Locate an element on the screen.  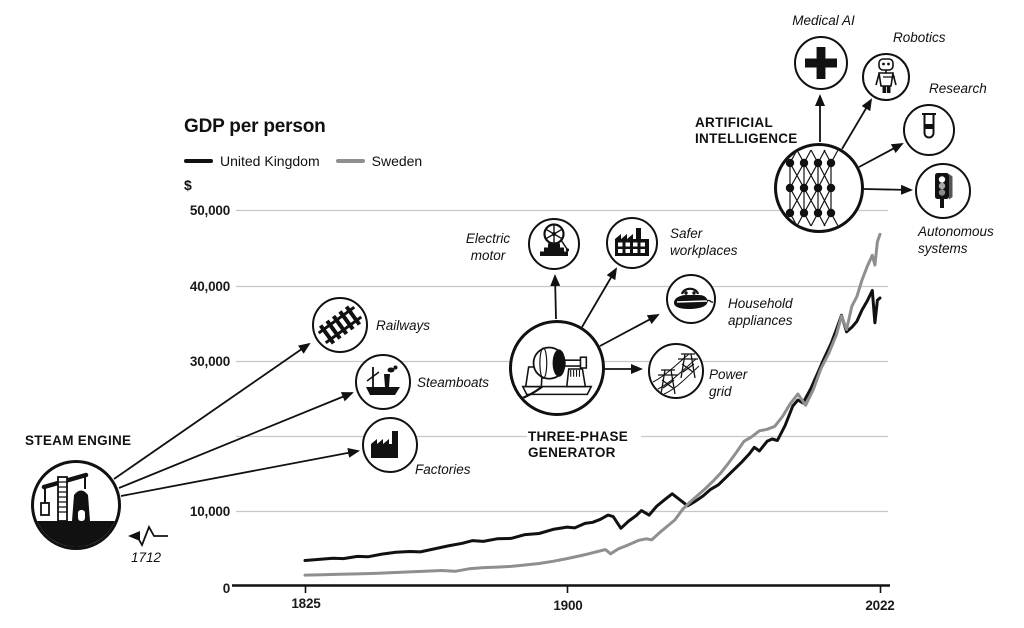
x-tick-1900: 1900 is located at coordinates (568, 605).